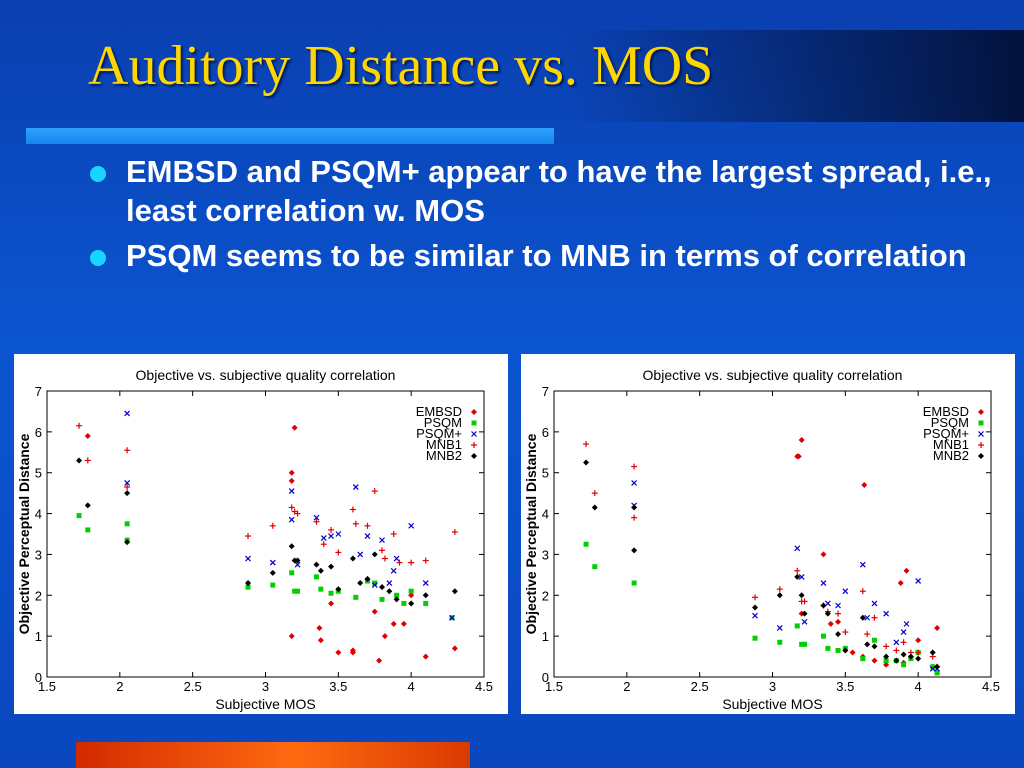  I want to click on title-underline, so click(290, 136).